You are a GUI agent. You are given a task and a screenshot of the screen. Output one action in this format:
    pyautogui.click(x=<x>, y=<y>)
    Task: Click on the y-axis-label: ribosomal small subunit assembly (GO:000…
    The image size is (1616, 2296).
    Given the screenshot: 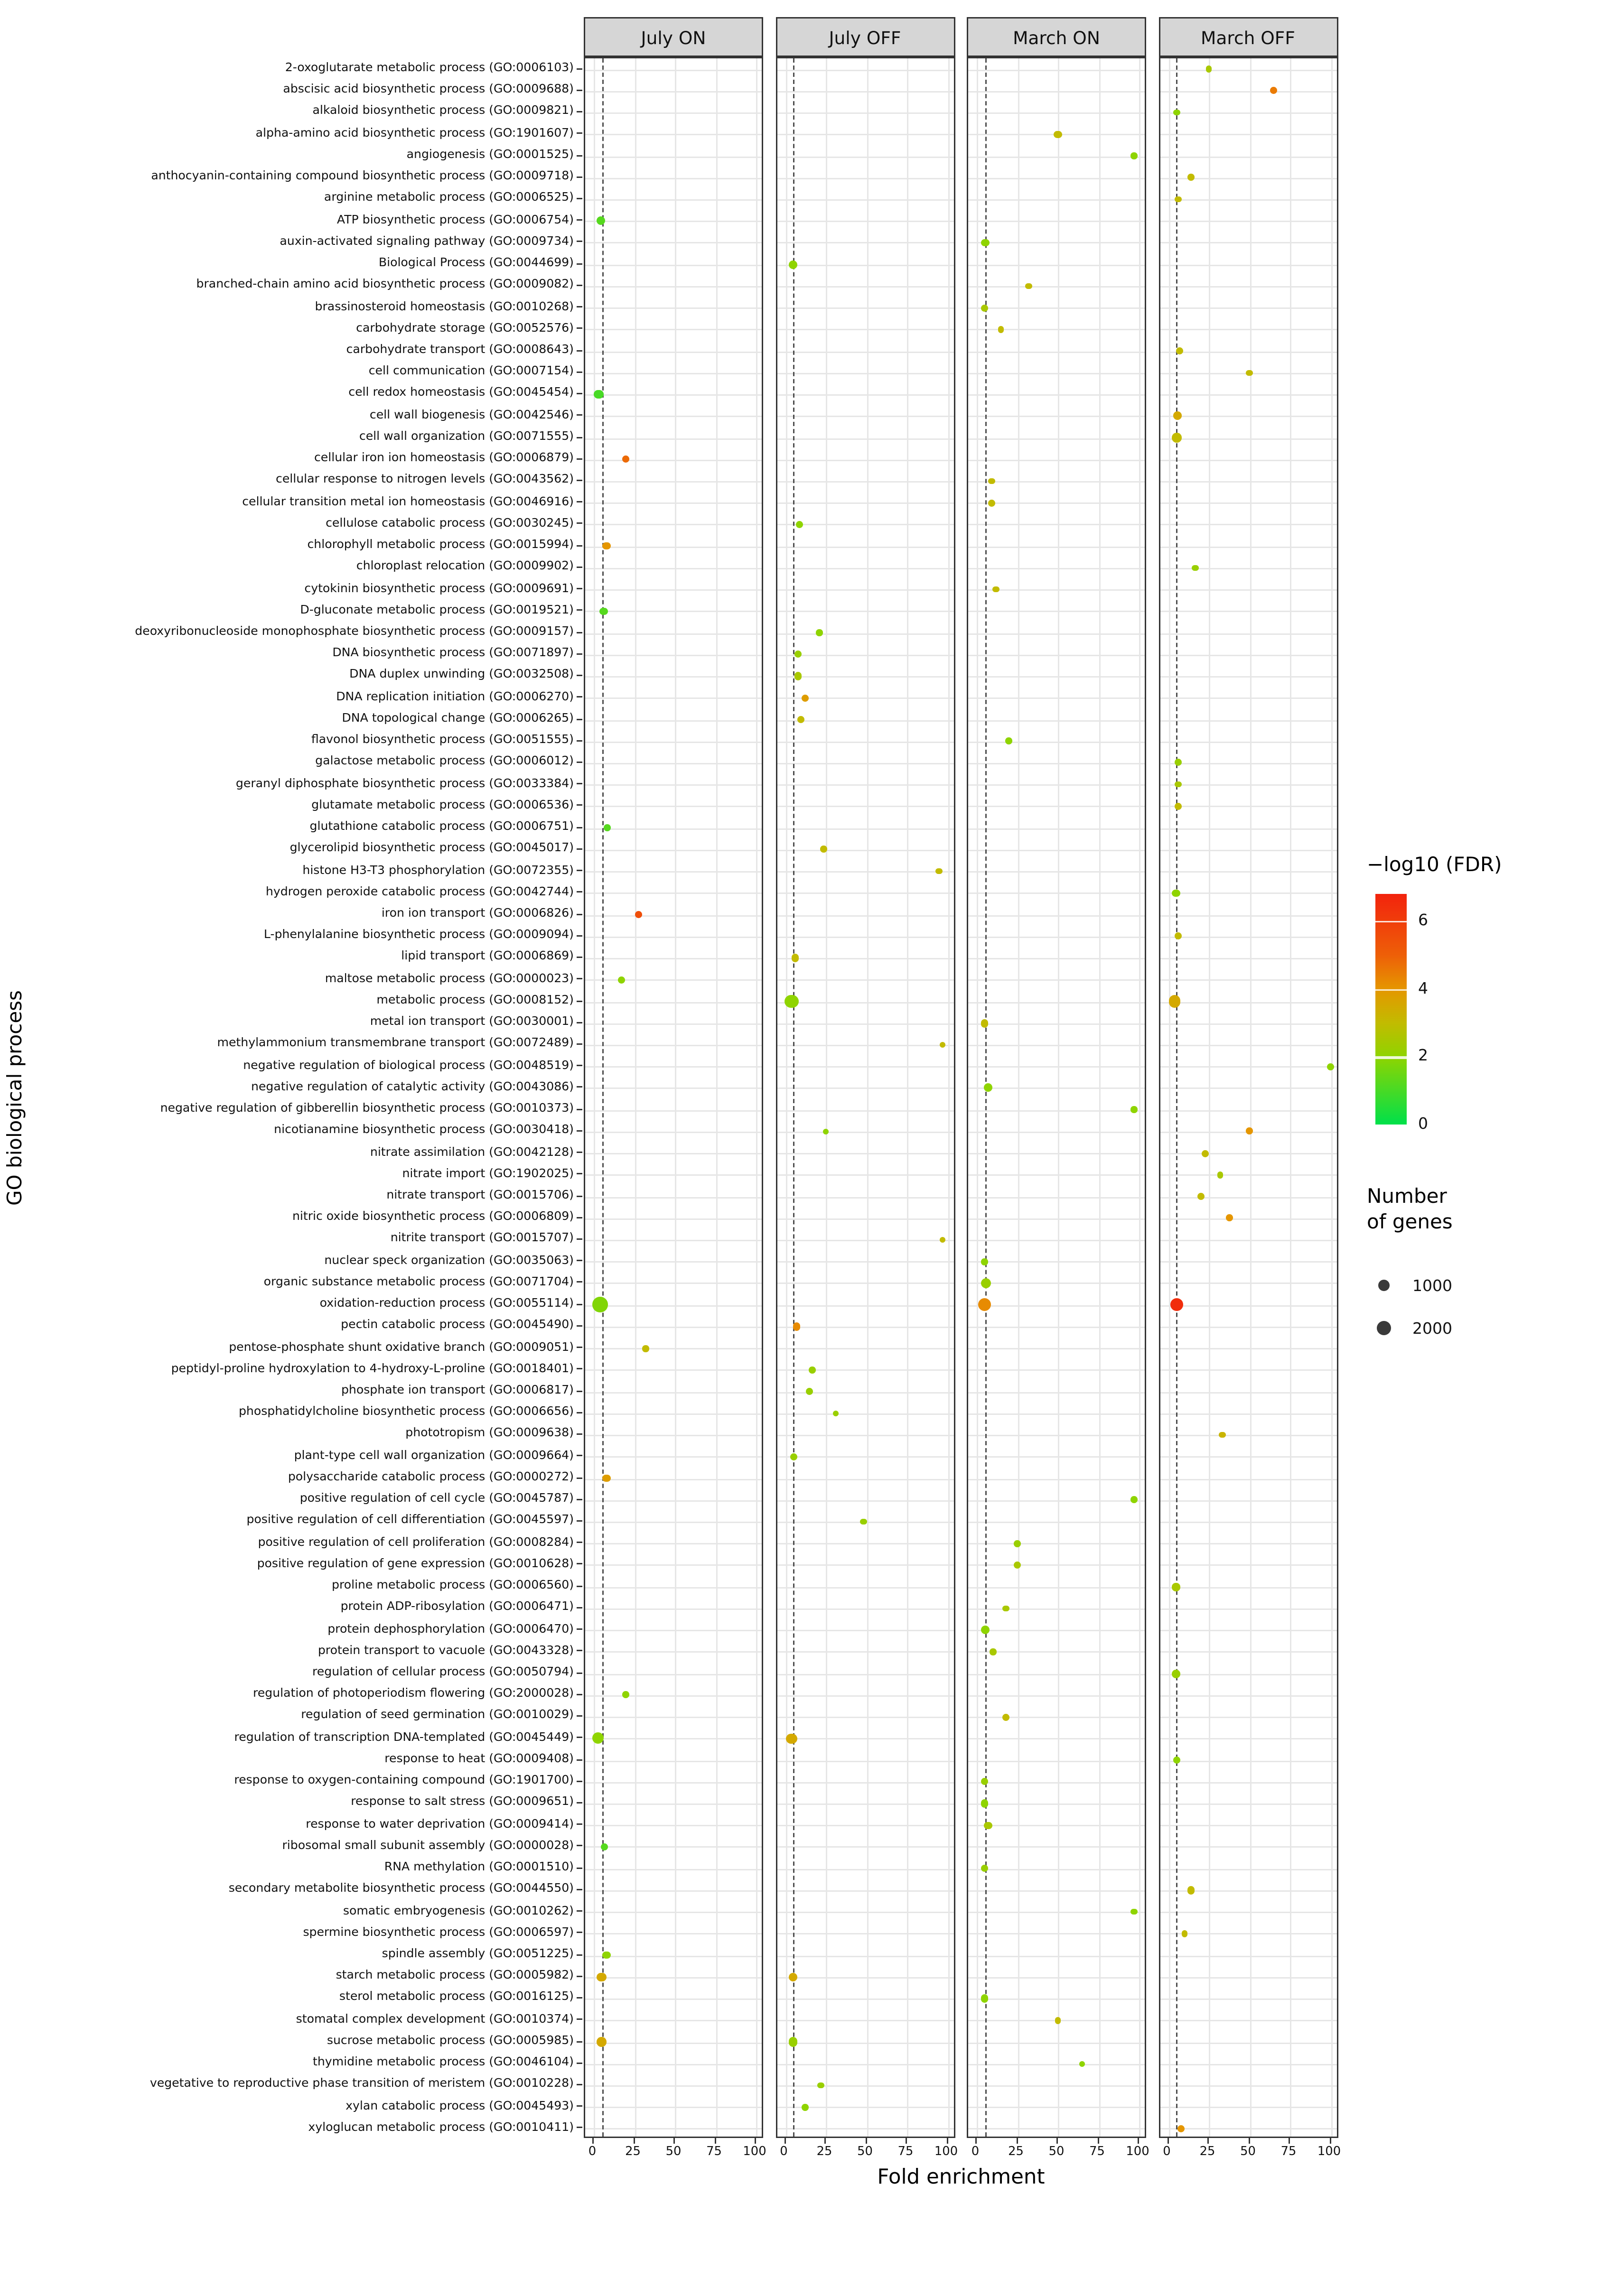 What is the action you would take?
    pyautogui.click(x=428, y=1844)
    